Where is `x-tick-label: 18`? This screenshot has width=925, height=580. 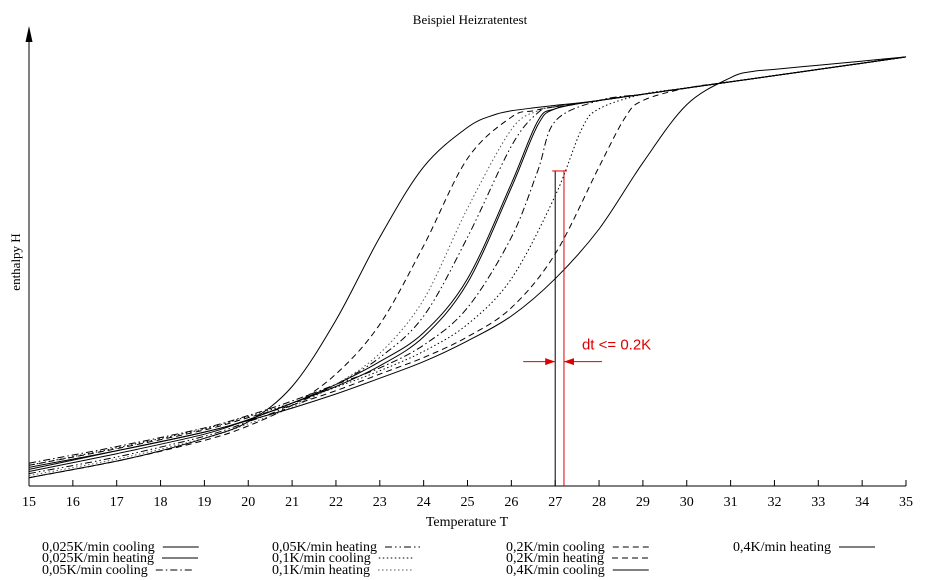
x-tick-label: 18 is located at coordinates (161, 502).